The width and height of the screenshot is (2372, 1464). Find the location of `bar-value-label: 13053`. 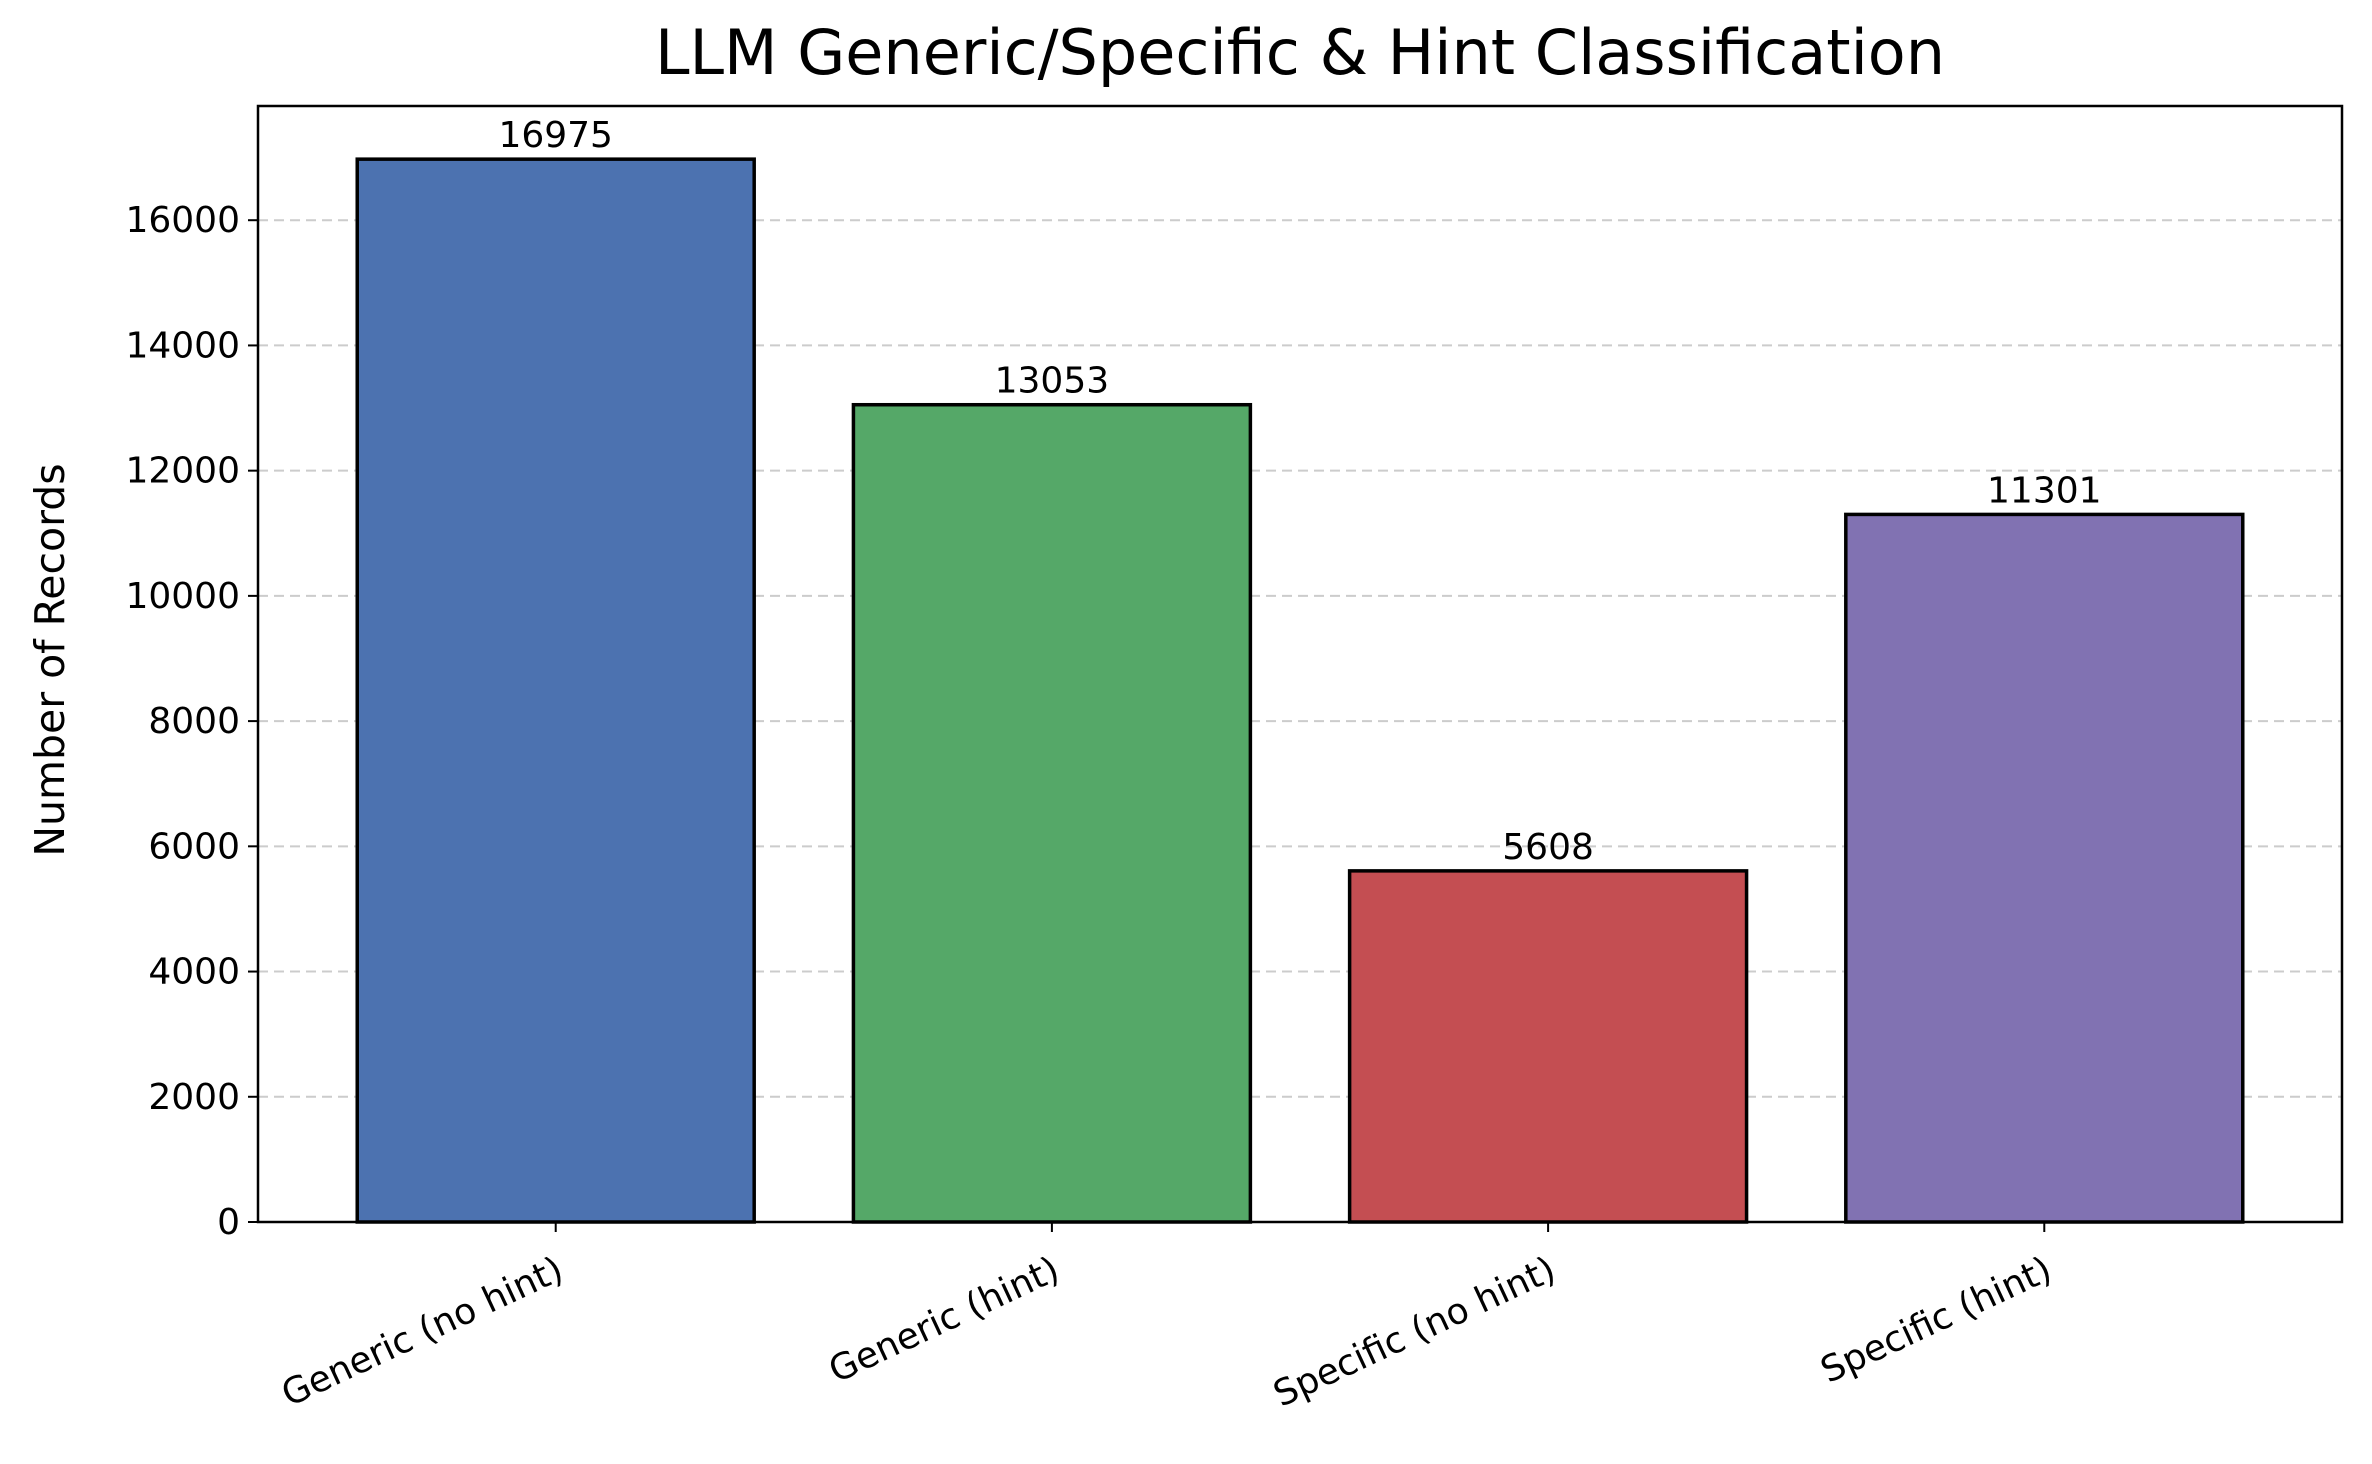

bar-value-label: 13053 is located at coordinates (1052, 381).